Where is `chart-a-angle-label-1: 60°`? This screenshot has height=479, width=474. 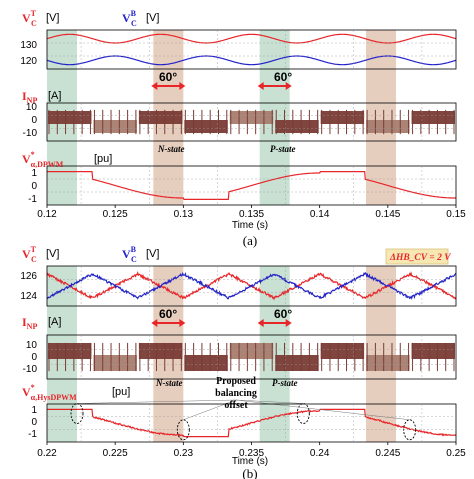 chart-a-angle-label-1: 60° is located at coordinates (168, 77).